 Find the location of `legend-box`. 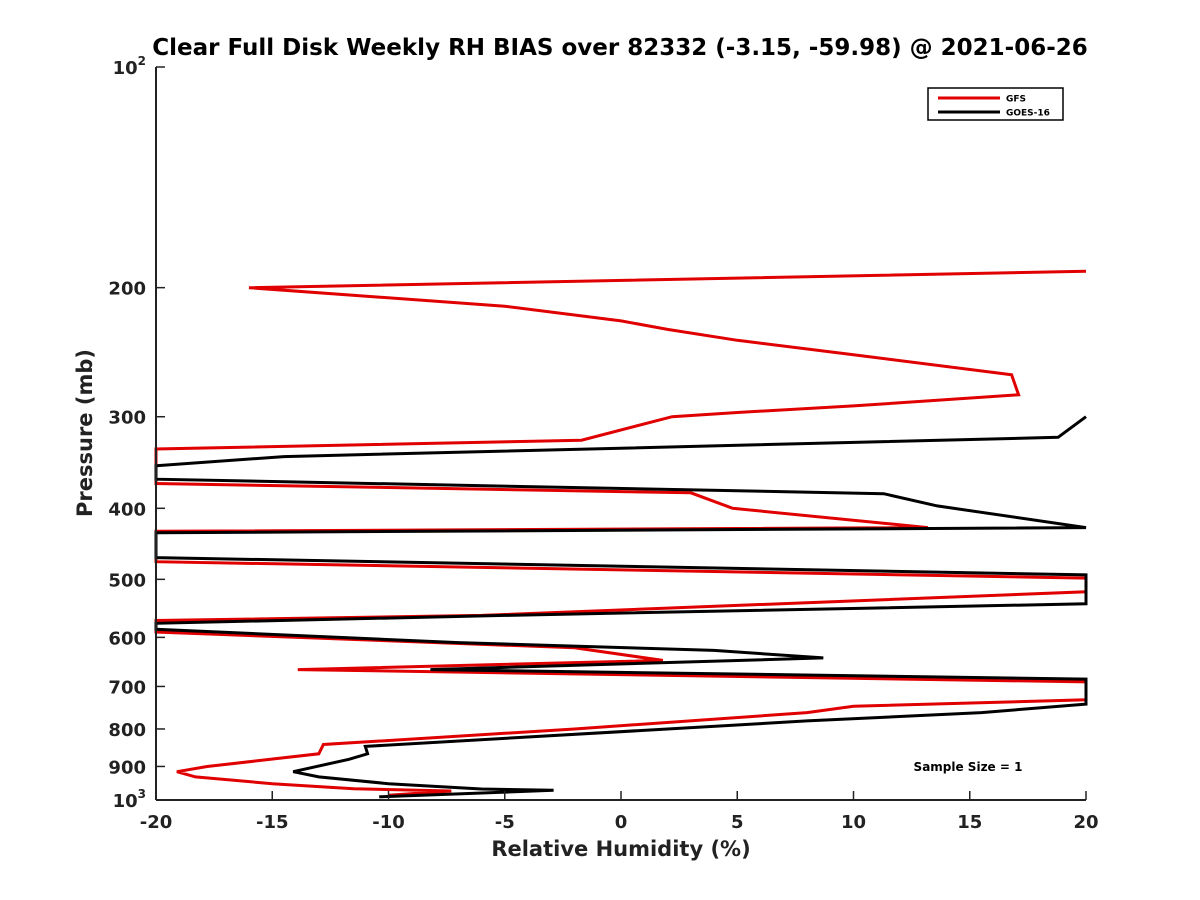

legend-box is located at coordinates (995, 104).